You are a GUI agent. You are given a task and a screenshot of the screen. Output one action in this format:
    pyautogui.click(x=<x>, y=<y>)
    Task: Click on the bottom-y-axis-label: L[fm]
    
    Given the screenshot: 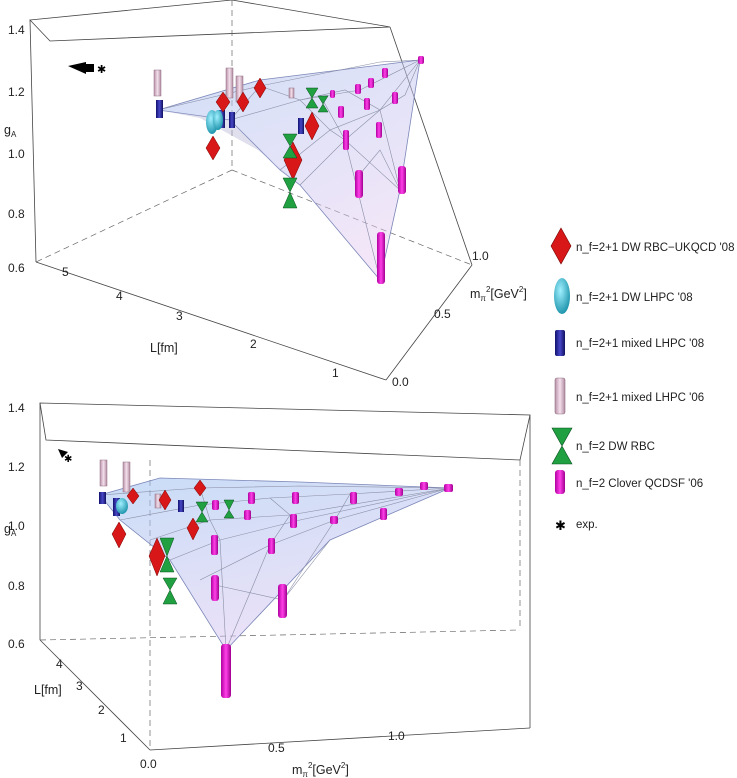 What is the action you would take?
    pyautogui.click(x=48, y=690)
    